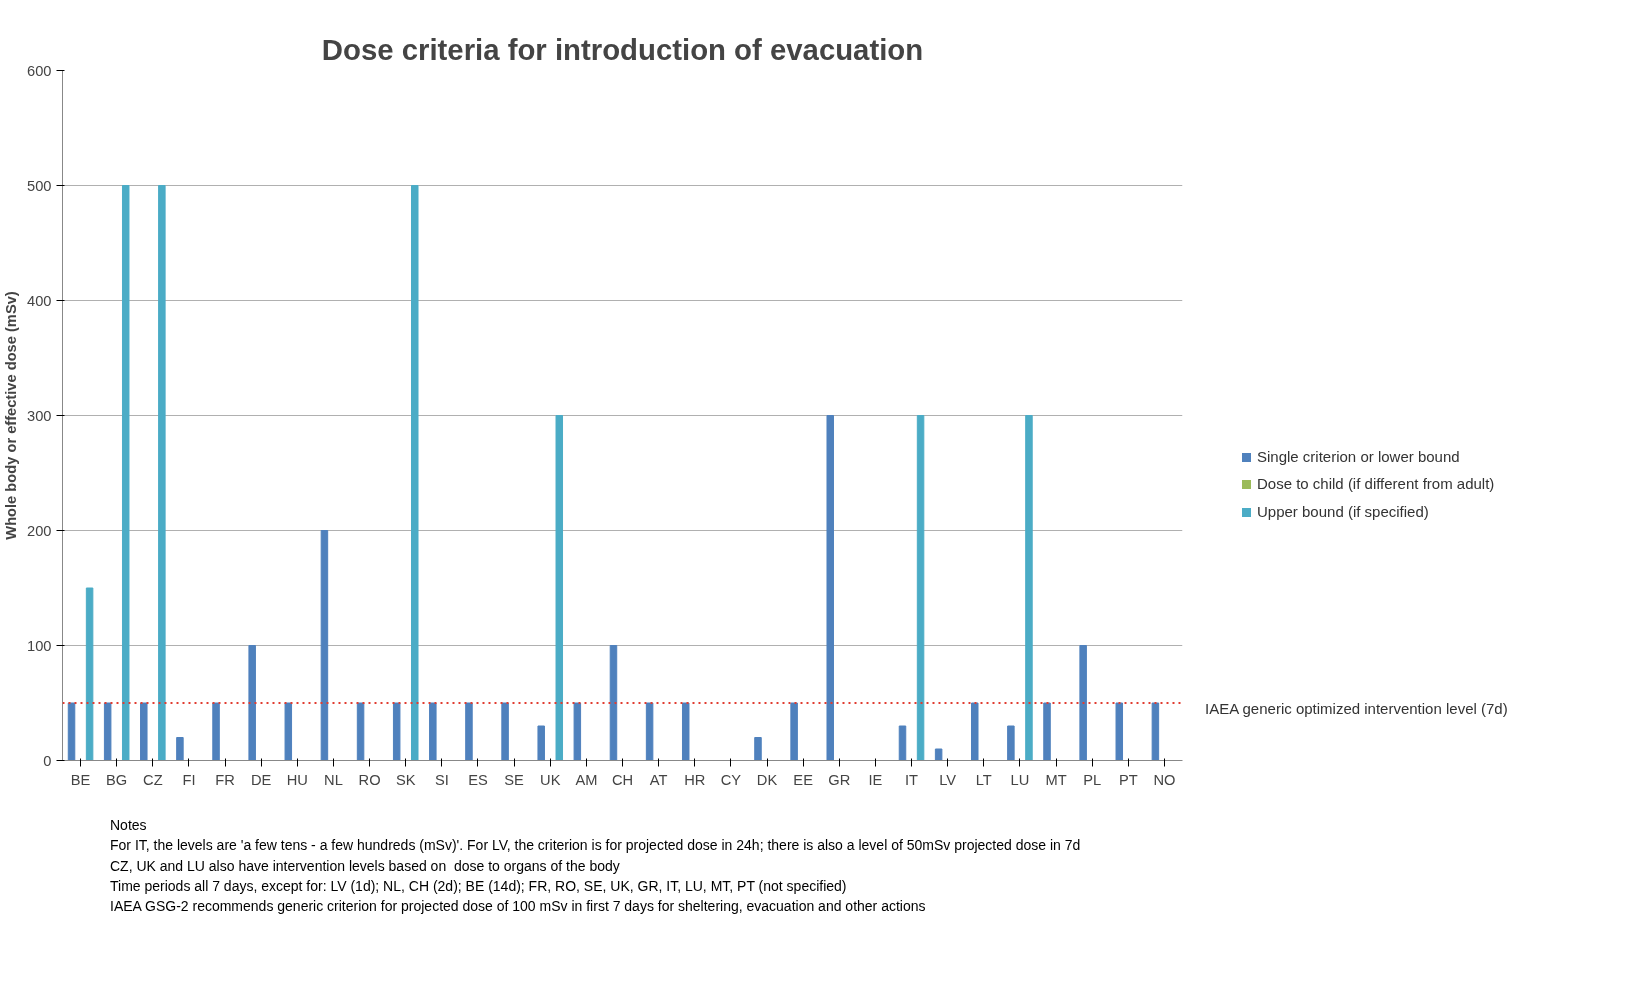 This screenshot has width=1638, height=988. Describe the element at coordinates (875, 779) in the screenshot. I see `x-tick-label: IE` at that location.